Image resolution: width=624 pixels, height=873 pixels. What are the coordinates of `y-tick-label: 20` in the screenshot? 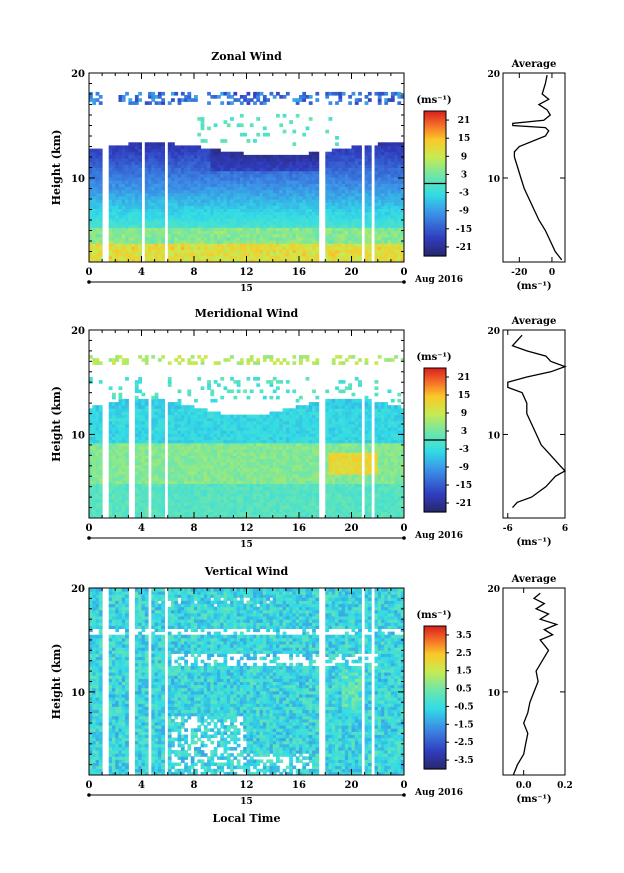 It's located at (78, 74).